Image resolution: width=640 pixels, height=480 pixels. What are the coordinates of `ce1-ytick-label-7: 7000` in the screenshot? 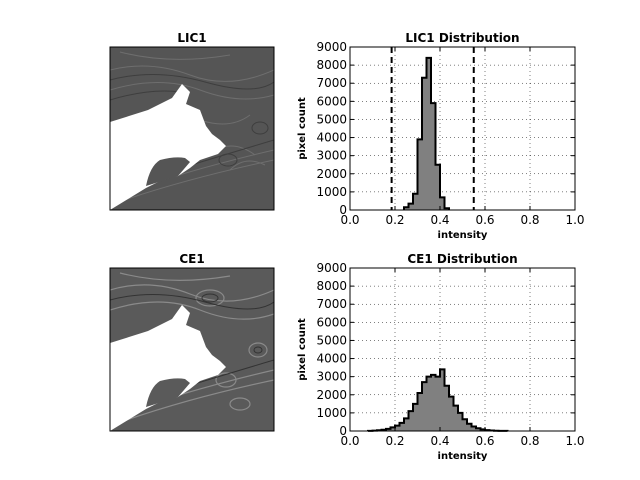 It's located at (331, 304).